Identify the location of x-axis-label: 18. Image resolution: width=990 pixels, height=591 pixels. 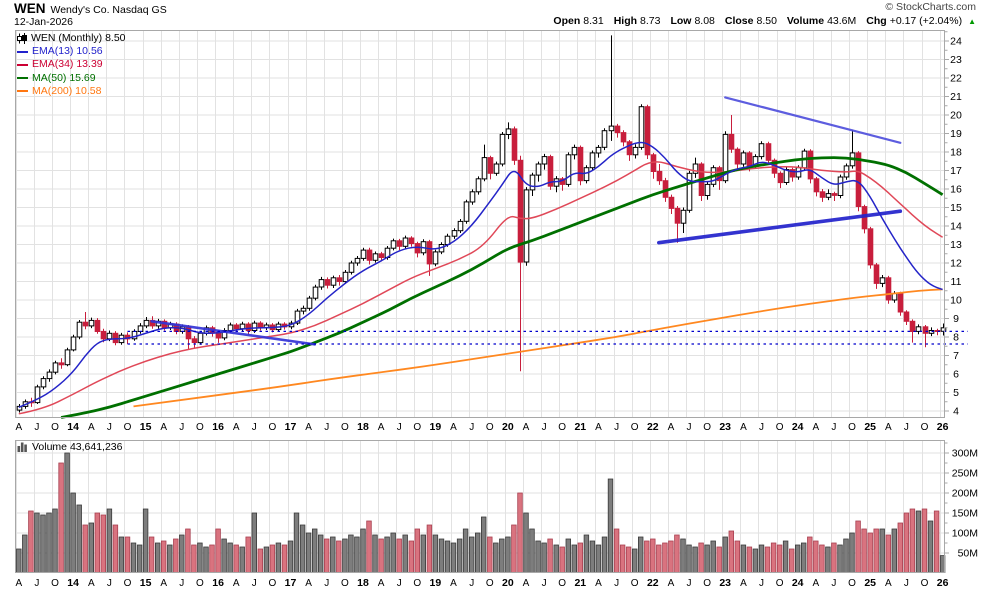
(363, 583).